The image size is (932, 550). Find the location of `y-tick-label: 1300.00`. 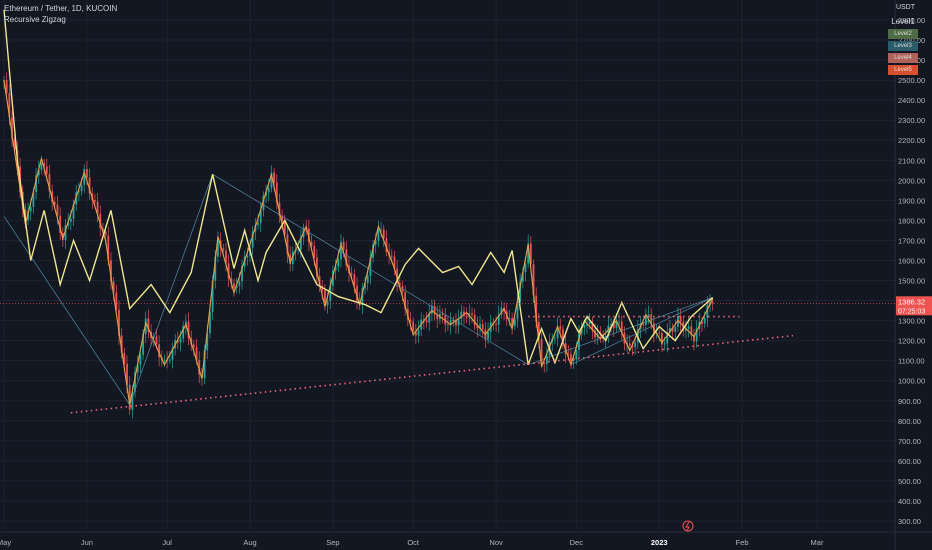

y-tick-label: 1300.00 is located at coordinates (911, 321).